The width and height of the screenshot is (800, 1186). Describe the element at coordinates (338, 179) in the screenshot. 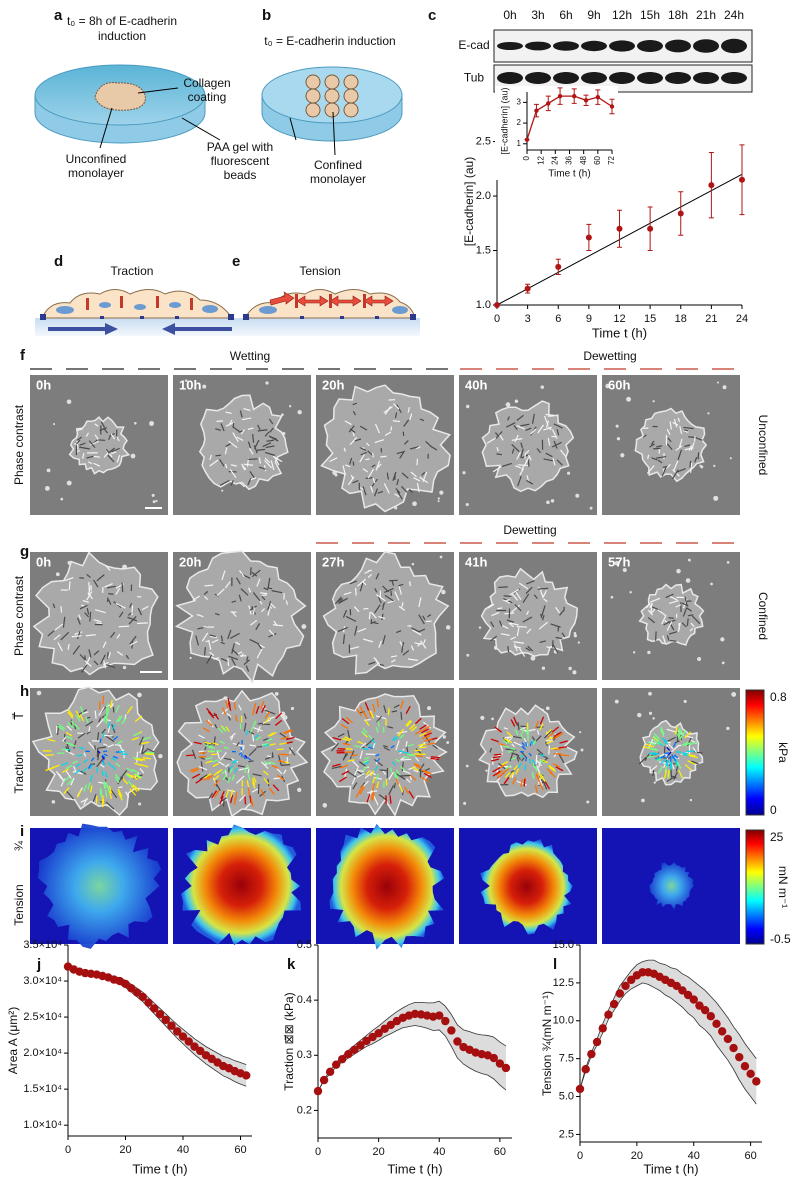

I see `annotation: monolayer` at that location.